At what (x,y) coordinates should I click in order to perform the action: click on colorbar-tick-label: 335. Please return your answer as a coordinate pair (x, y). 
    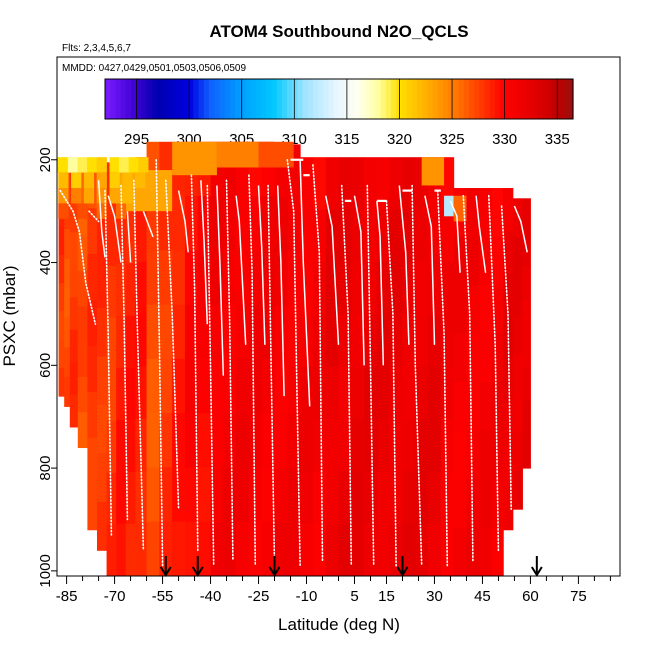
    Looking at the image, I should click on (557, 139).